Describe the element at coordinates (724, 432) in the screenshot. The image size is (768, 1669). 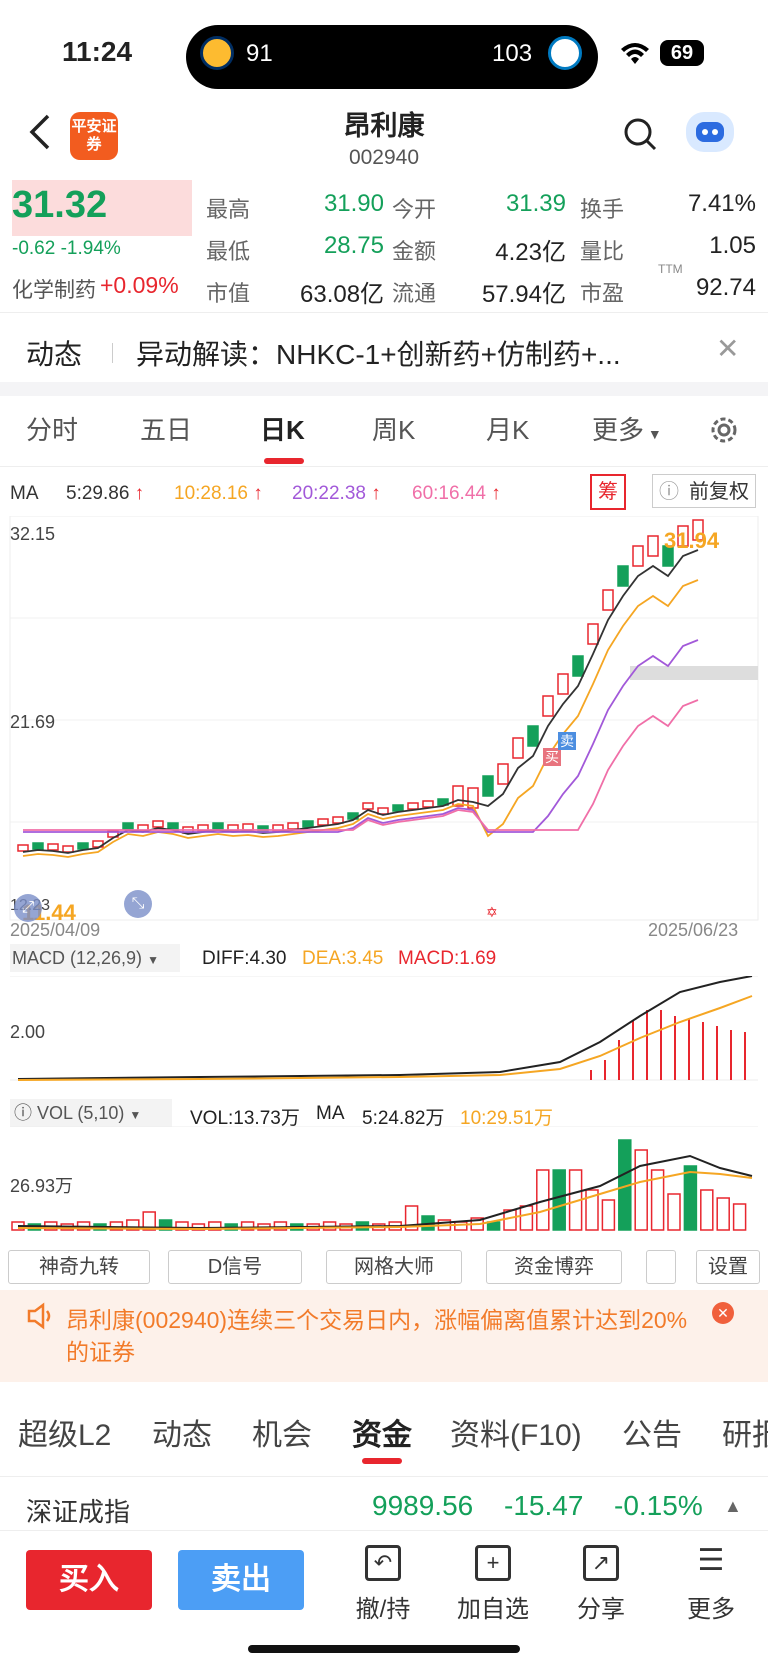
I see `gear-icon` at that location.